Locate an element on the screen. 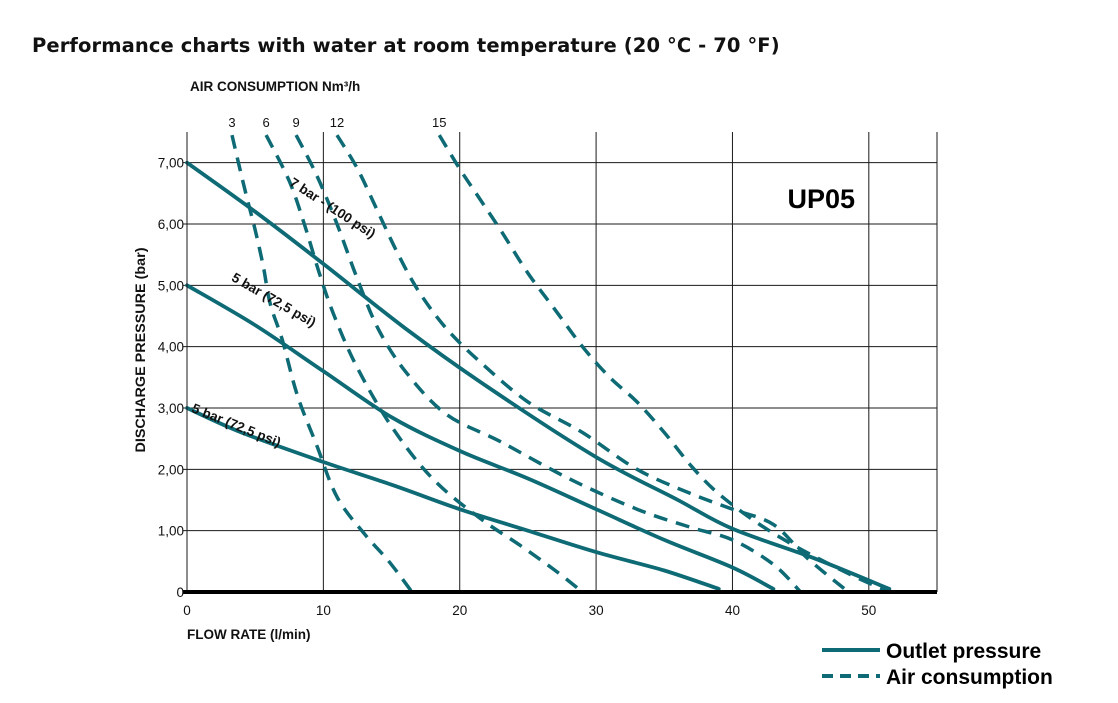 Image resolution: width=1118 pixels, height=703 pixels. x-tick-label: 20 is located at coordinates (459, 610).